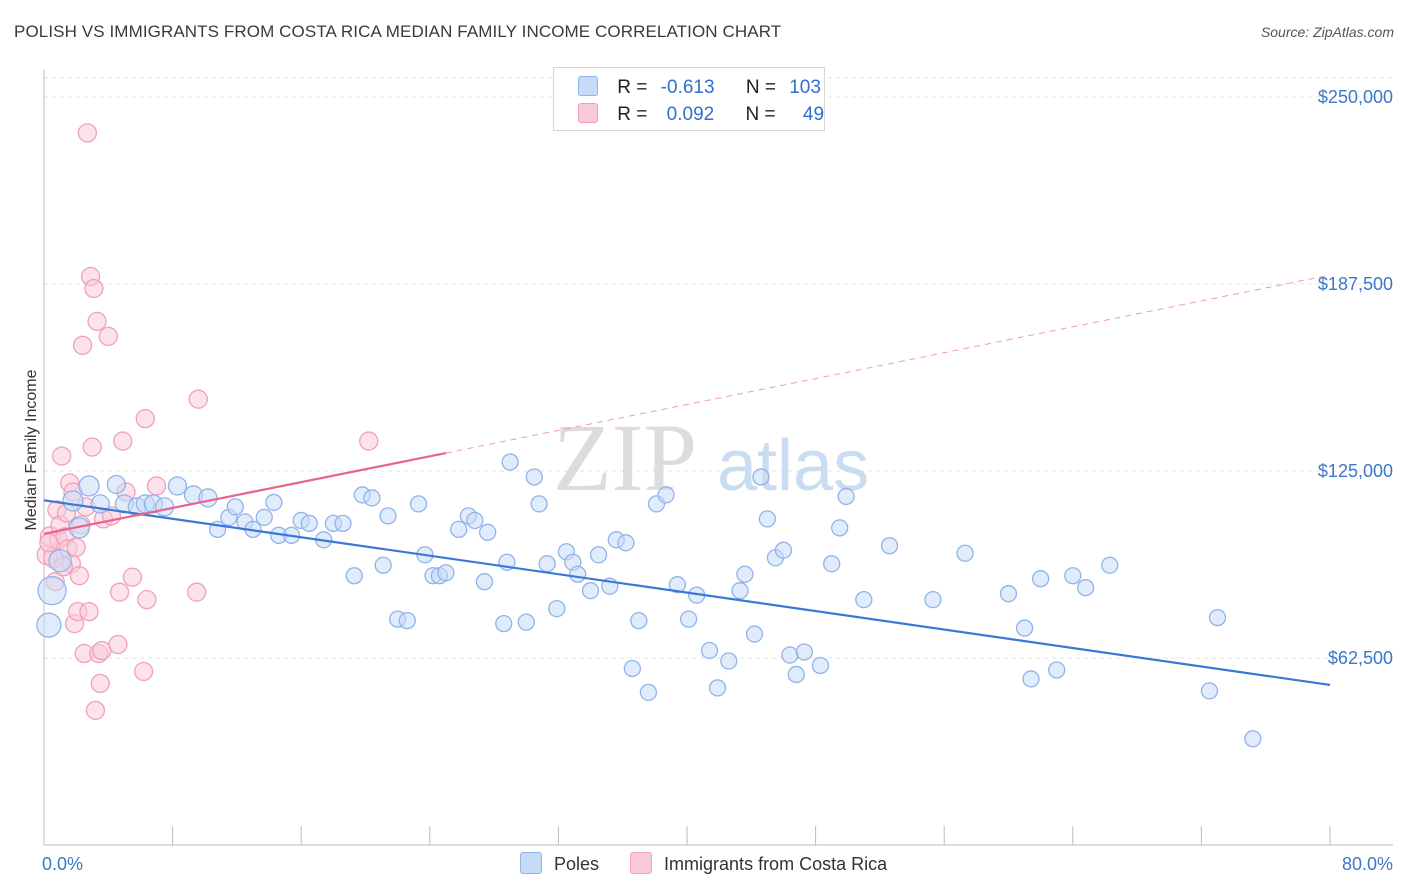 Image resolution: width=1406 pixels, height=892 pixels. Describe the element at coordinates (888, 364) in the screenshot. I see `costa-rica-trend-extension` at that location.